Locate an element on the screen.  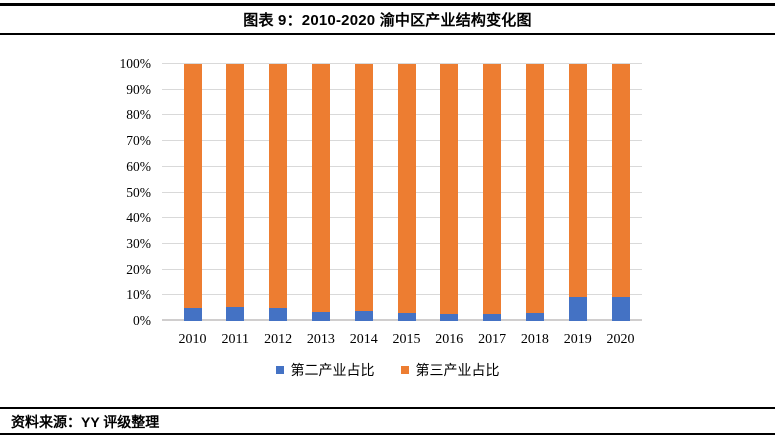
y-tick-label: 90% is located at coordinates (138, 89).